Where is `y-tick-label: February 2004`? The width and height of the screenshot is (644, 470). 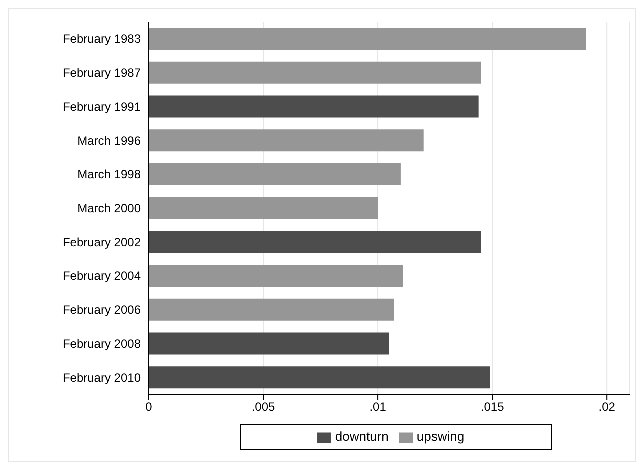
y-tick-label: February 2004 is located at coordinates (102, 276).